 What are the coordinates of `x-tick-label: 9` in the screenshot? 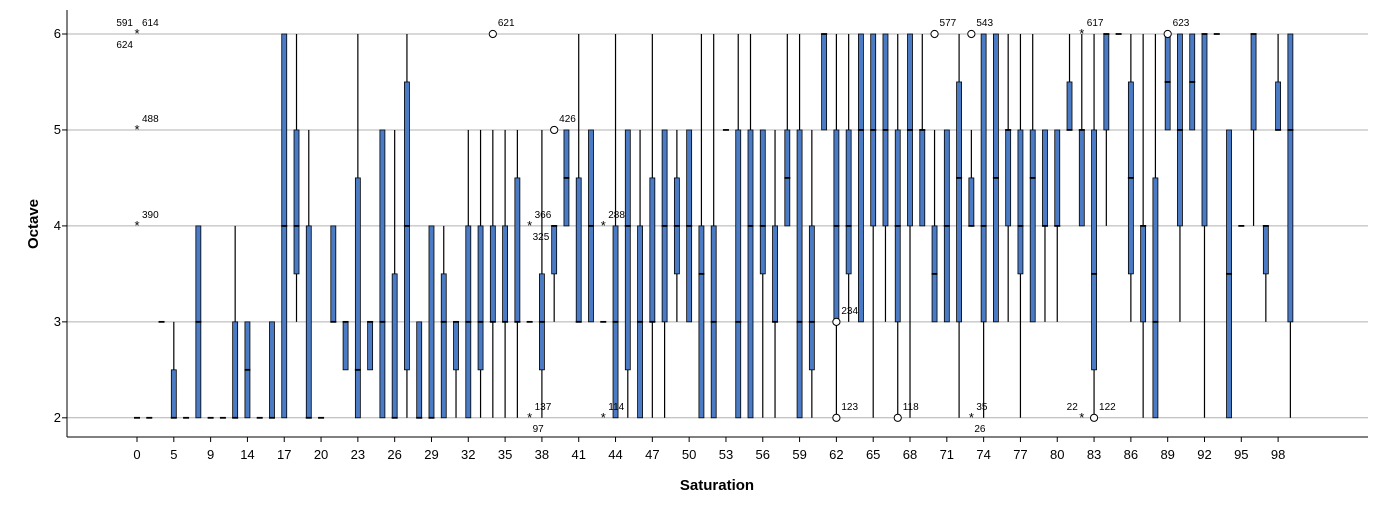 It's located at (210, 454).